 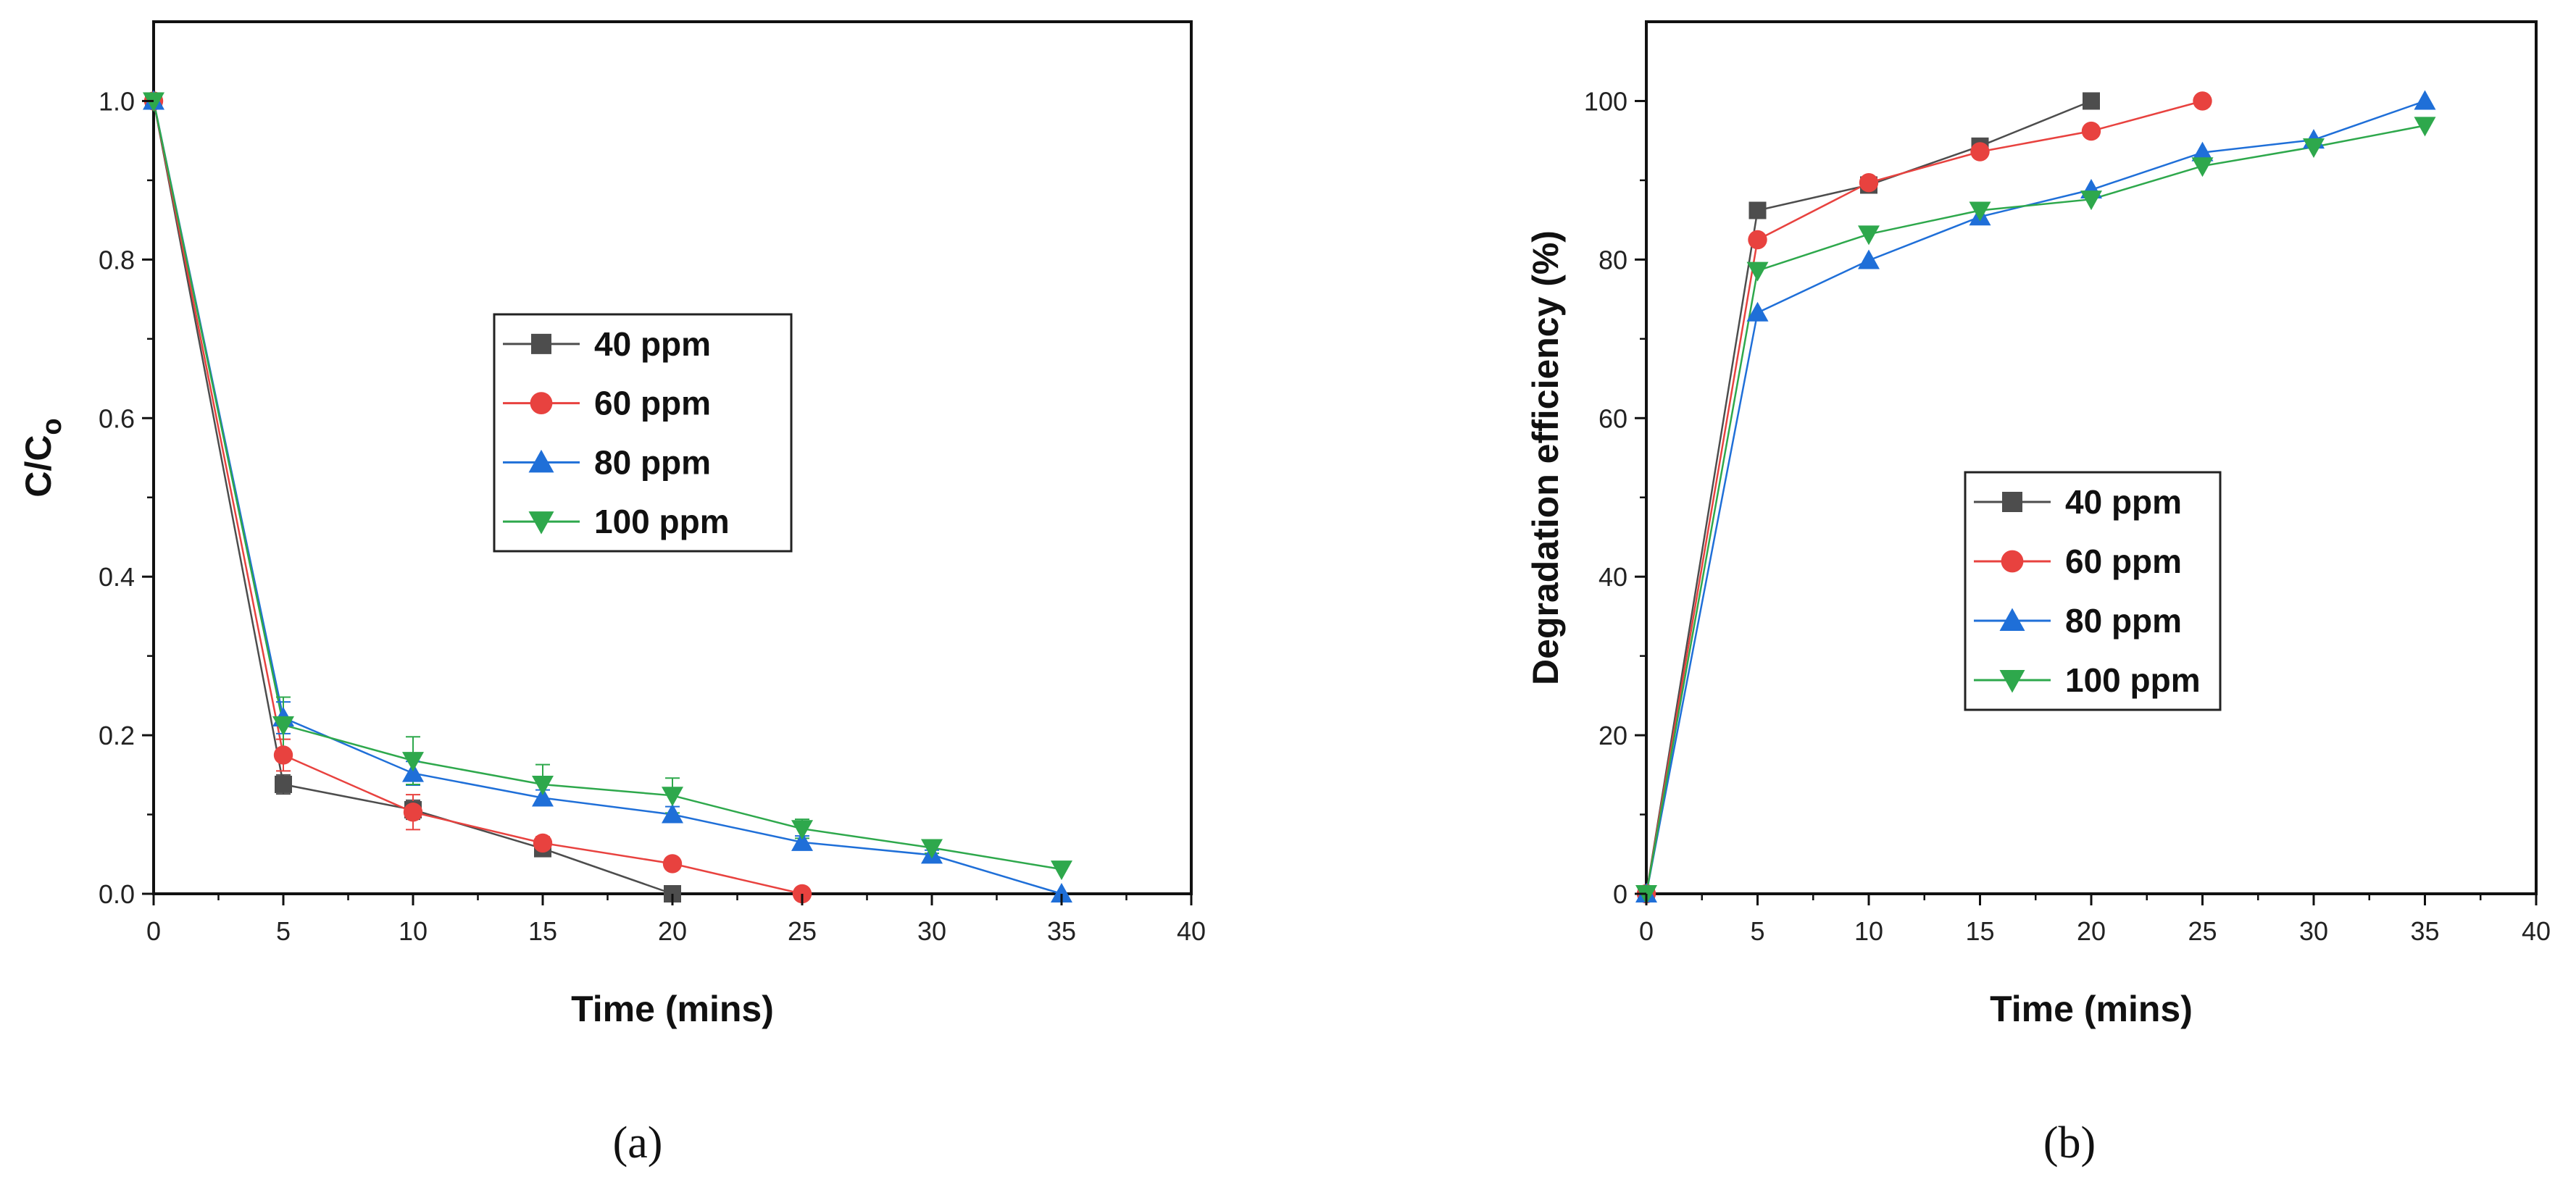 What do you see at coordinates (2069, 1143) in the screenshot?
I see `panel-label-b: (b)` at bounding box center [2069, 1143].